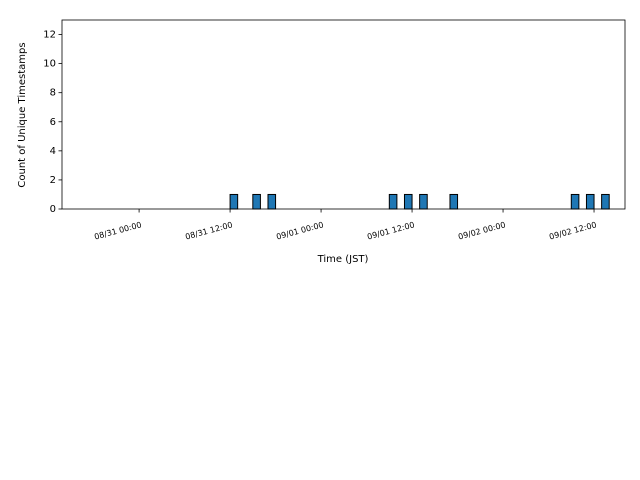 The height and width of the screenshot is (480, 640). I want to click on x-tick-label: 09/01 12:00, so click(390, 230).